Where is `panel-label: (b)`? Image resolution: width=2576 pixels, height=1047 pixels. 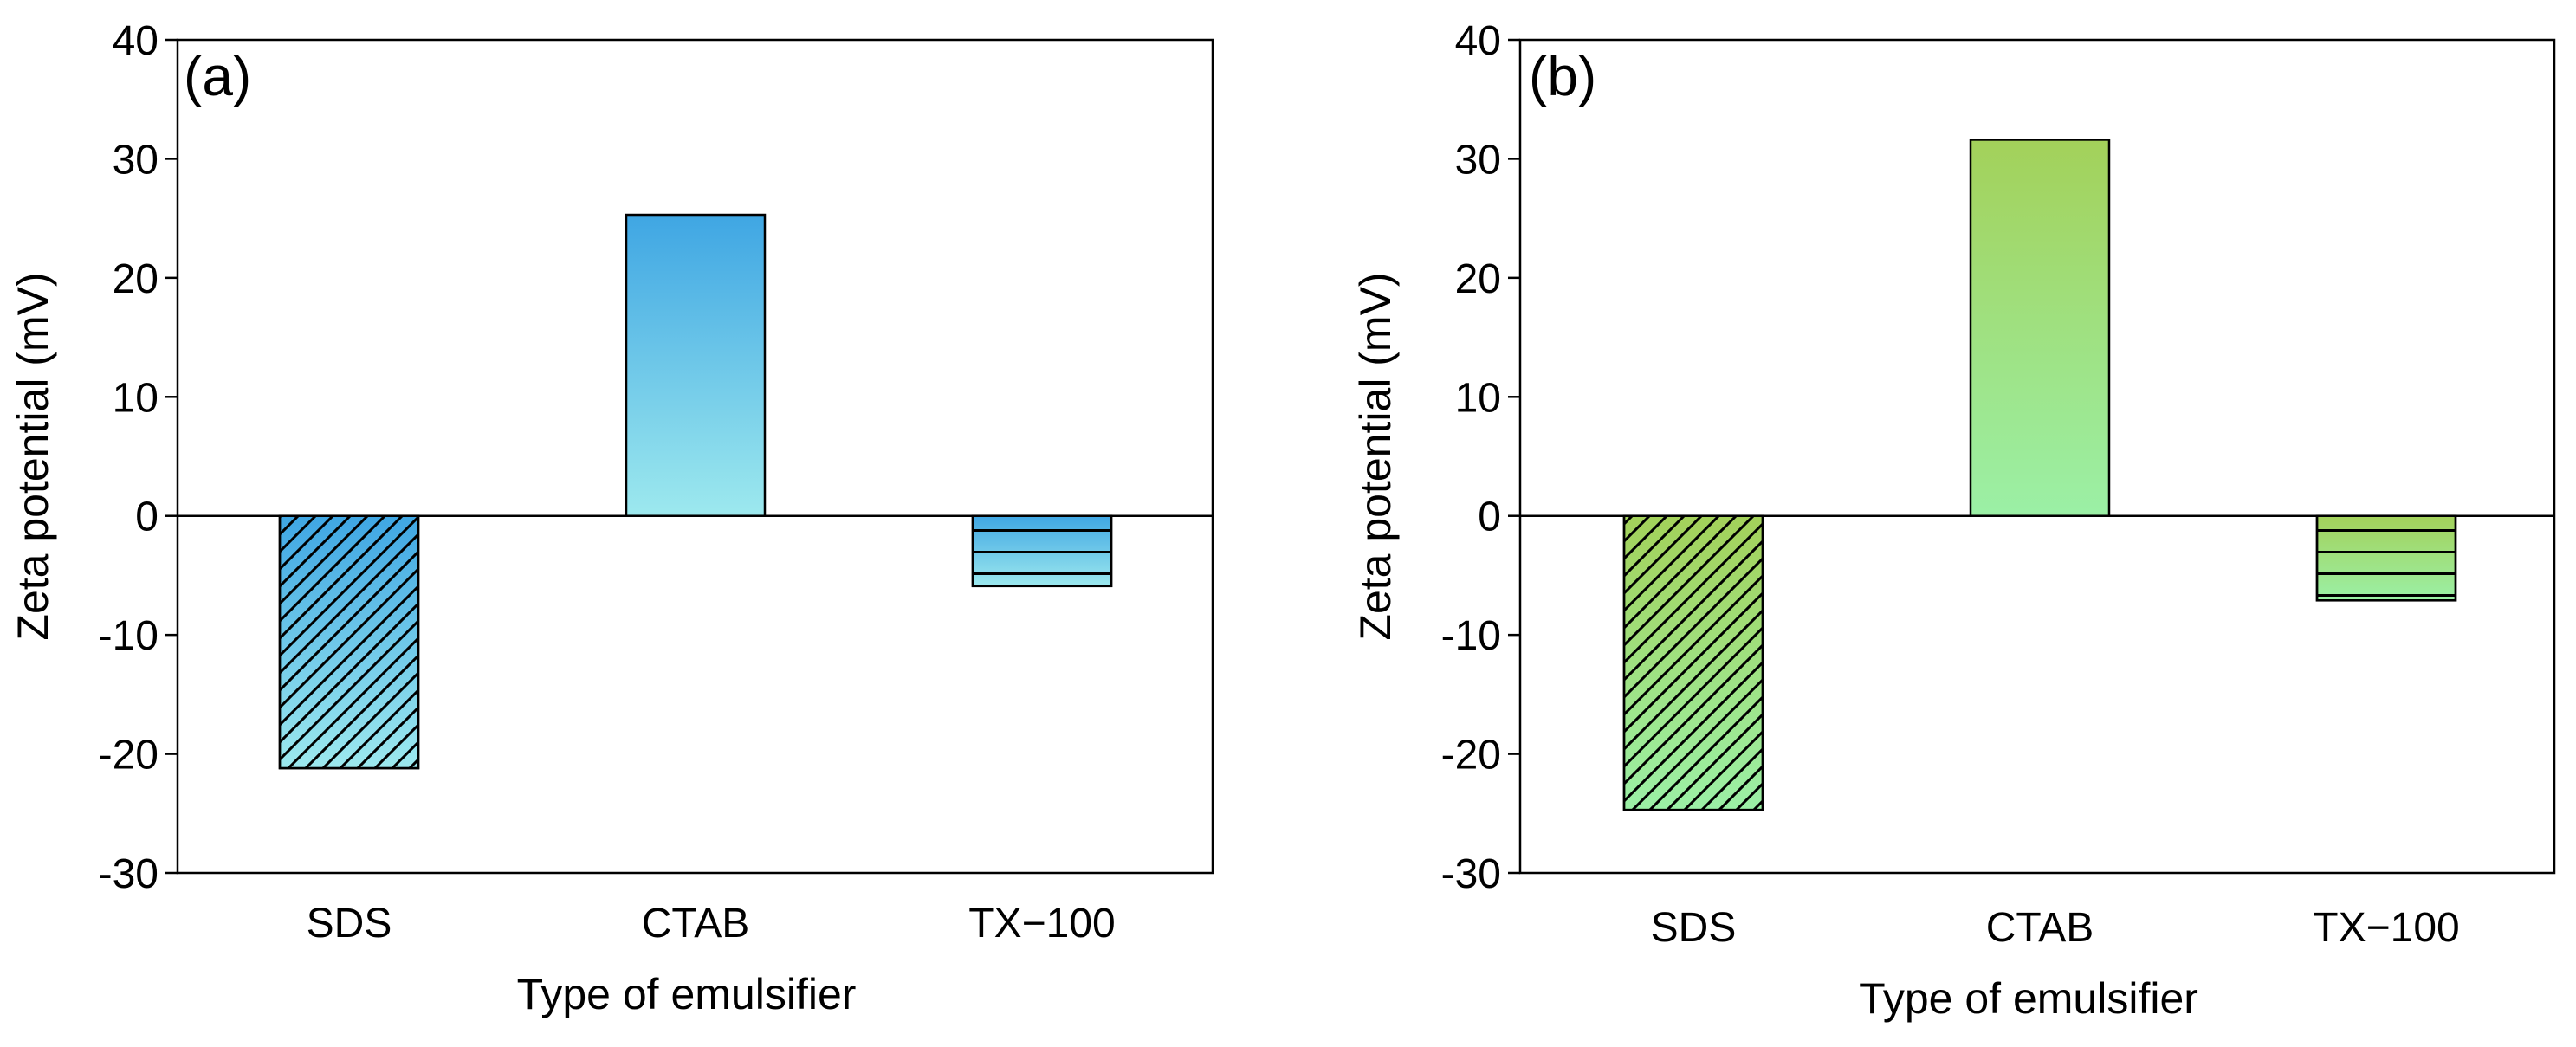 panel-label: (b) is located at coordinates (1562, 76).